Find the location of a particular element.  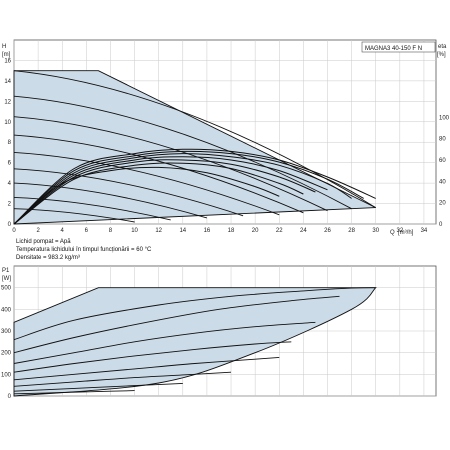

top-x-tick-label: 14 is located at coordinates (182, 231).